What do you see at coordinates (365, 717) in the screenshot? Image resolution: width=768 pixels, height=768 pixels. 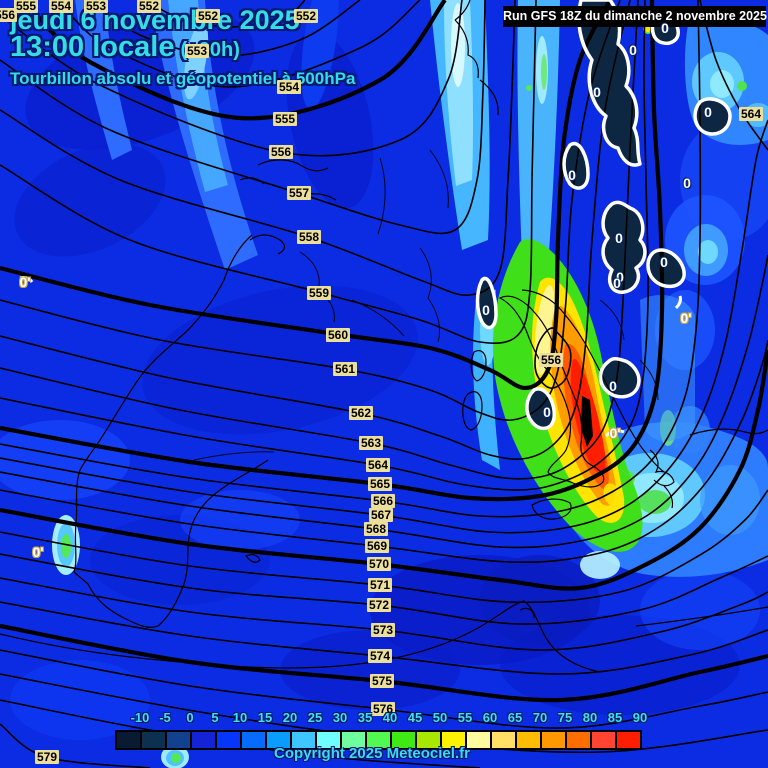 I see `colorbar-tick: 35` at bounding box center [365, 717].